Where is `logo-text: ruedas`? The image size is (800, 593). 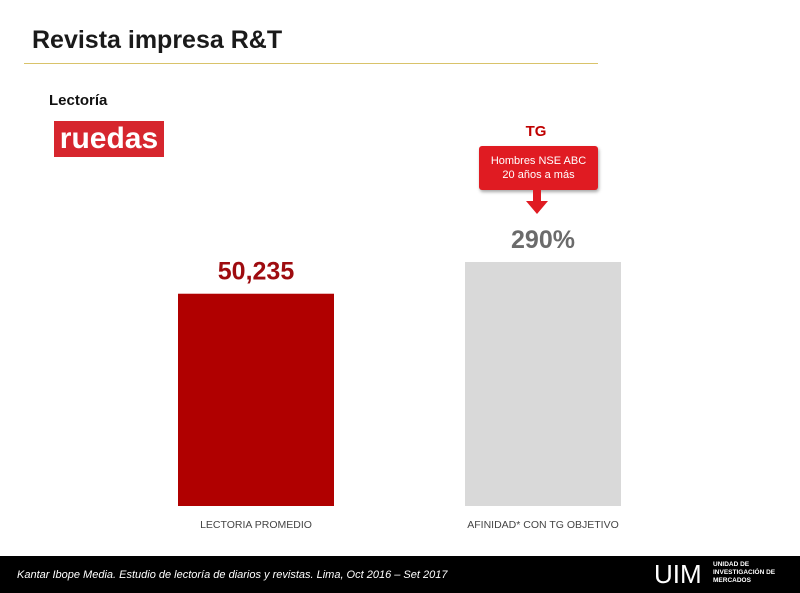 logo-text: ruedas is located at coordinates (109, 138).